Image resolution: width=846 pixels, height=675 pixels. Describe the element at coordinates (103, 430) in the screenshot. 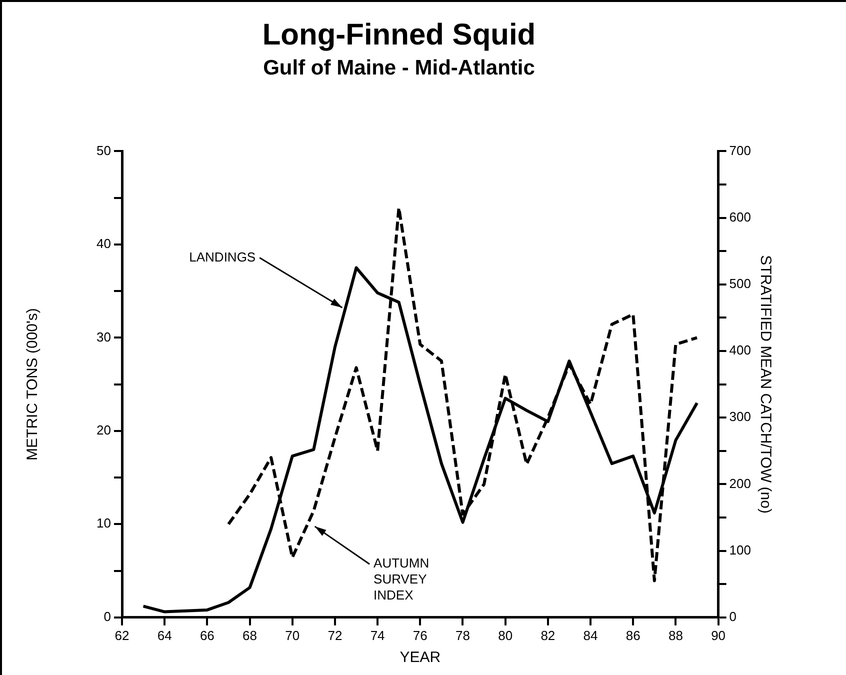

I see `y-tick-label: 20` at that location.